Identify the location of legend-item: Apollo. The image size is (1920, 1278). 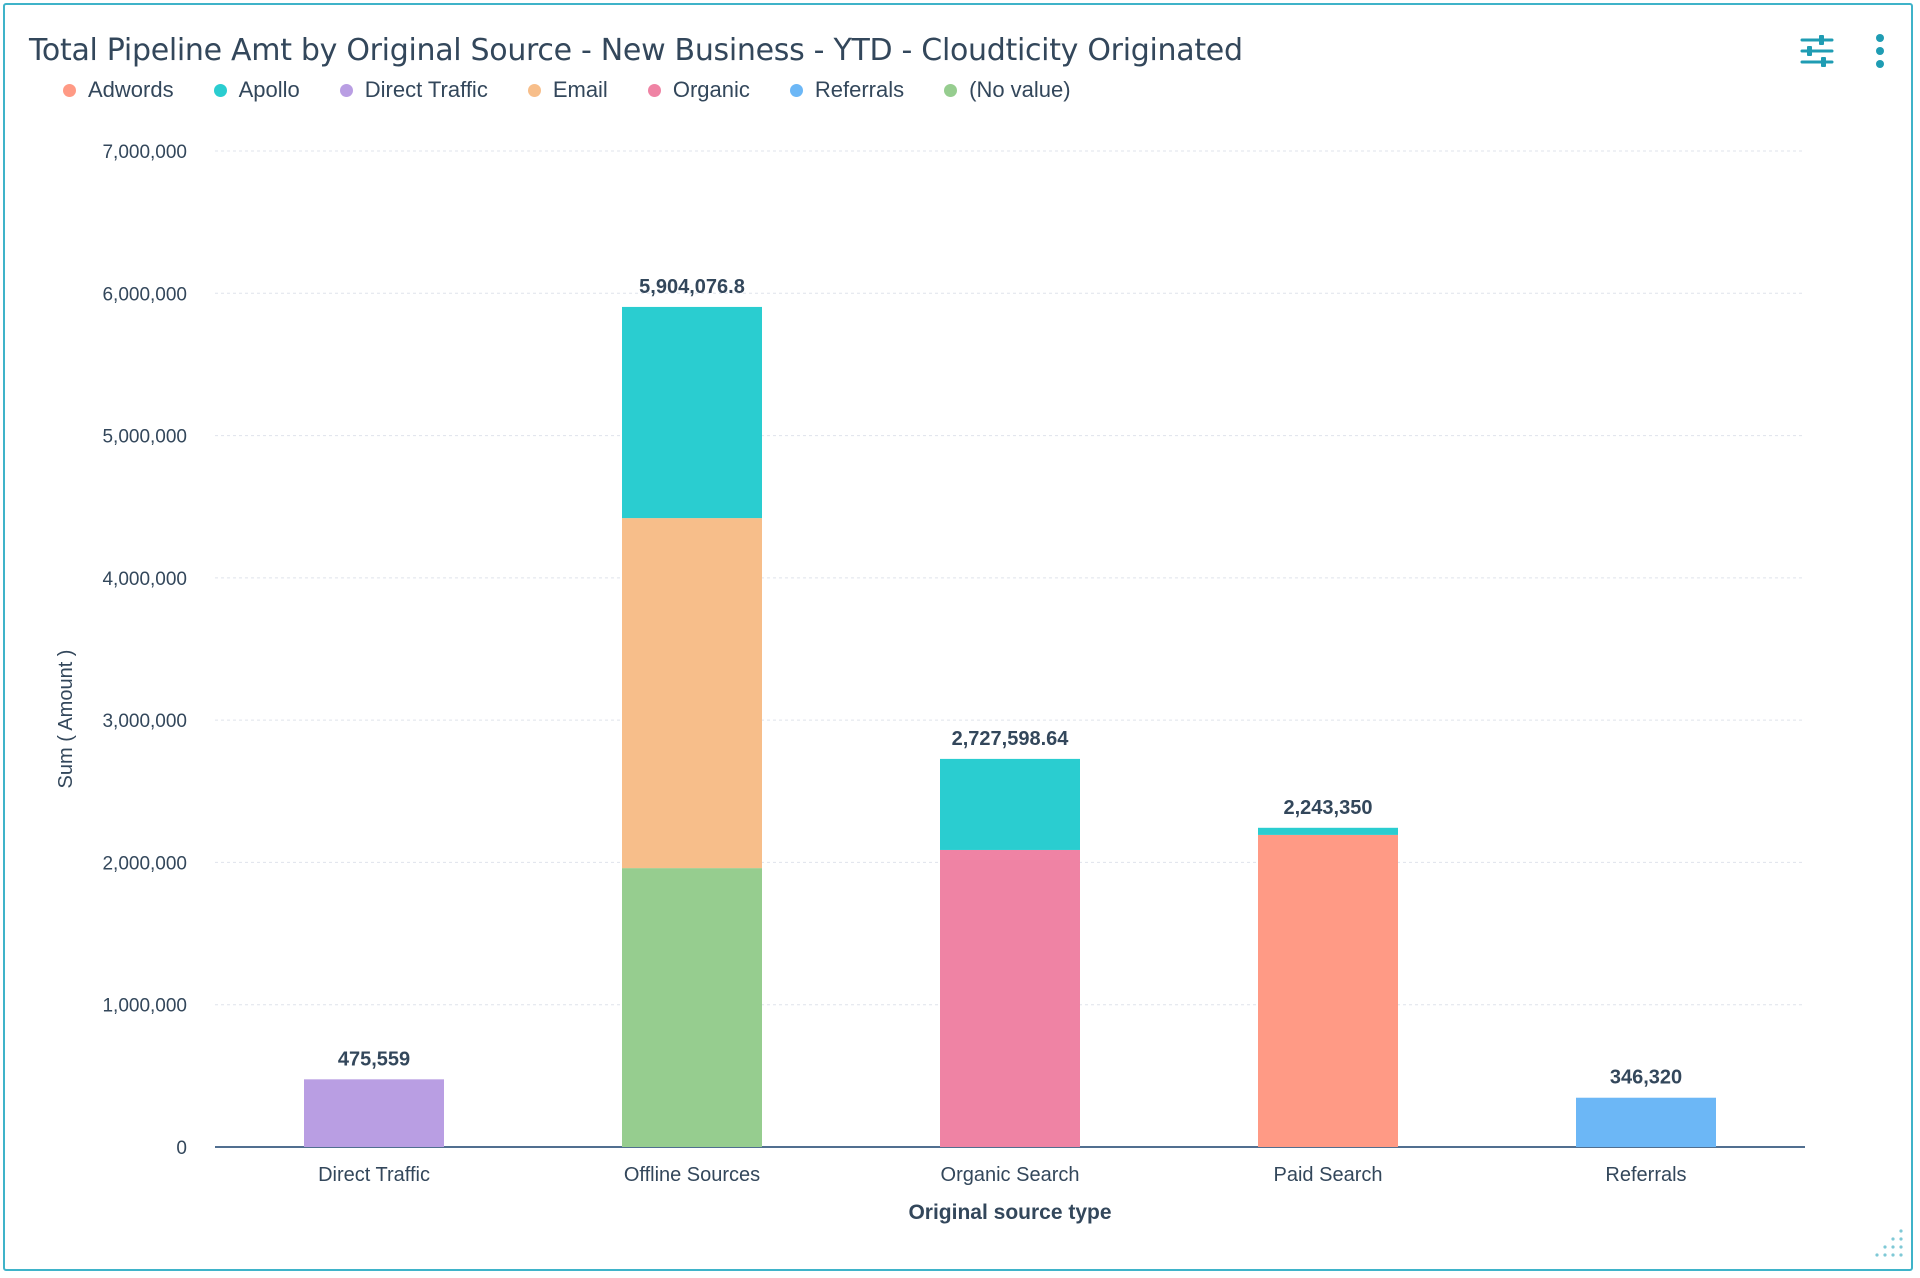
(256, 90).